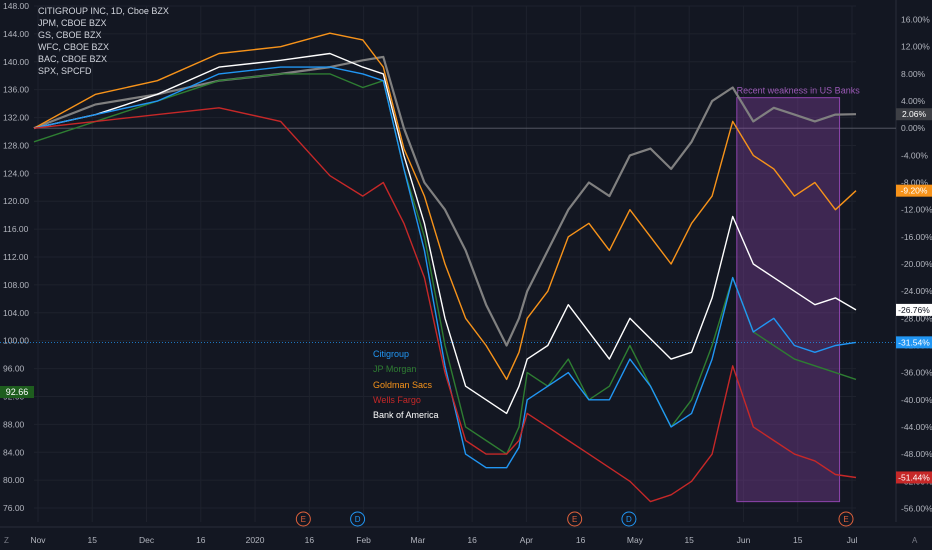 The image size is (932, 550). What do you see at coordinates (916, 318) in the screenshot?
I see `y-right-tick-label: -28.00%` at bounding box center [916, 318].